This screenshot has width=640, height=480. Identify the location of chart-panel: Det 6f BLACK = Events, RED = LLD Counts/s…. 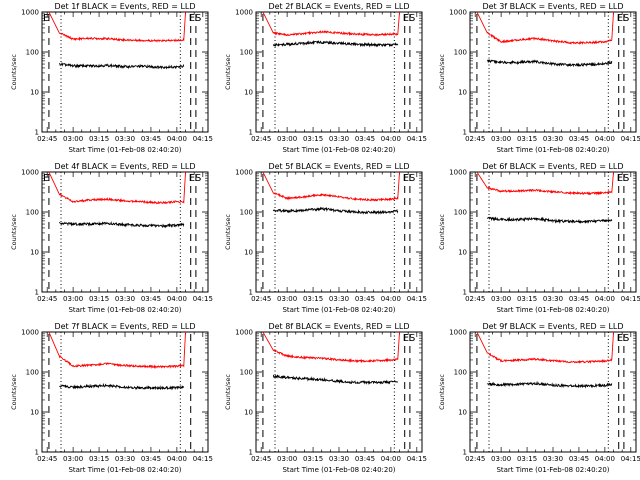
(539, 238).